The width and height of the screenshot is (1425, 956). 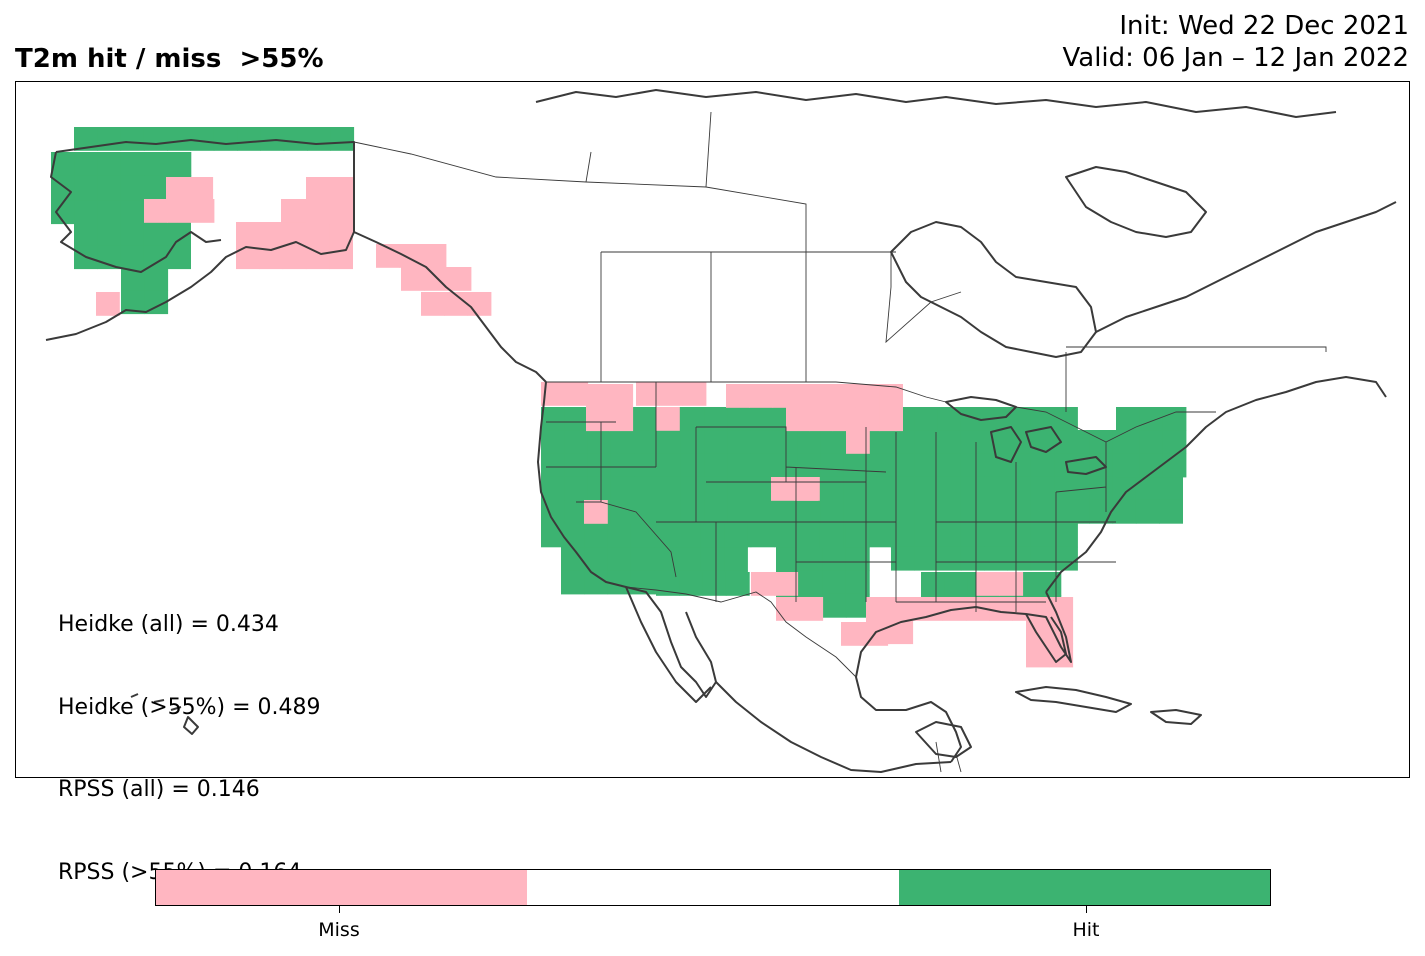 I want to click on colorbar-label-hit: Hit, so click(x=1086, y=930).